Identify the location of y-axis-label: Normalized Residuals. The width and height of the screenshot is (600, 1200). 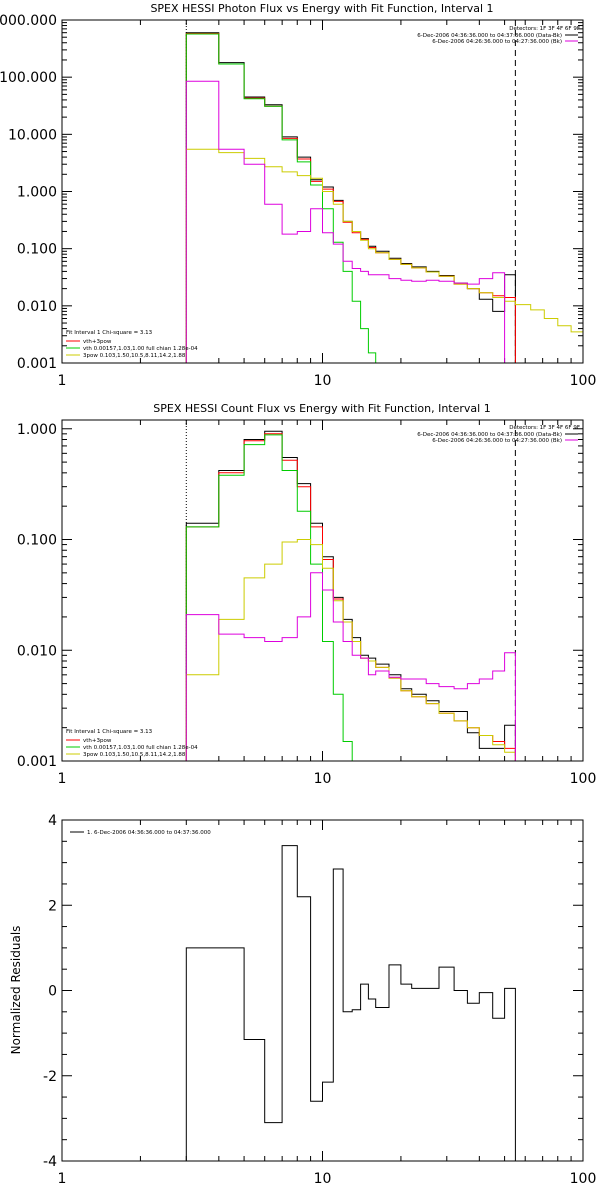
(16, 990).